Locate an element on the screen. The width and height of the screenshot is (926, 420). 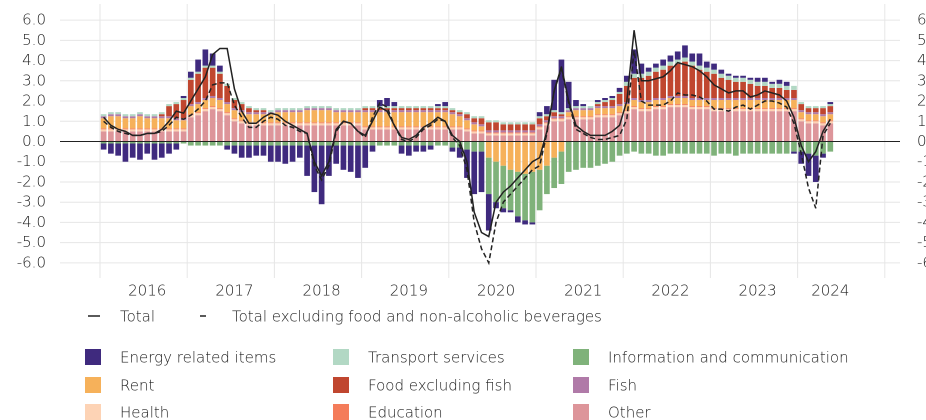
y-tick-label: 5.0 is located at coordinates (34, 40).